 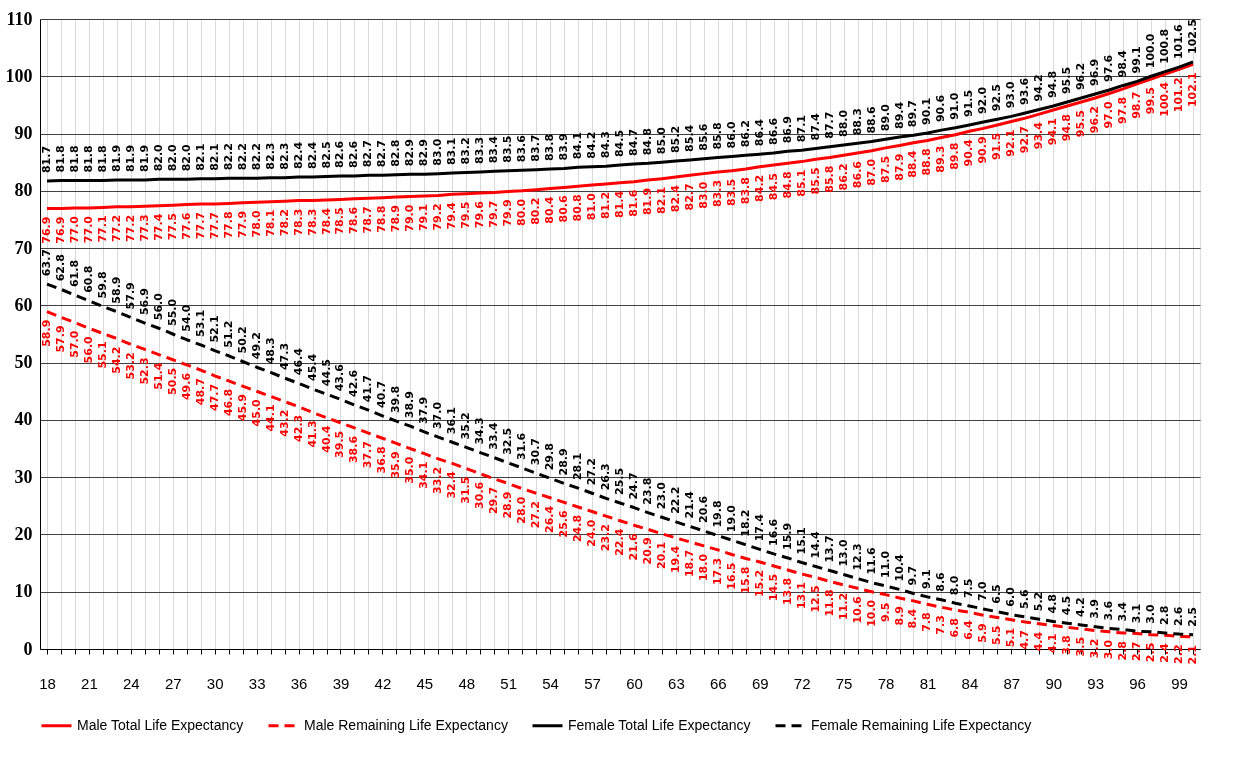 I want to click on data-label: 97.8, so click(x=1123, y=110).